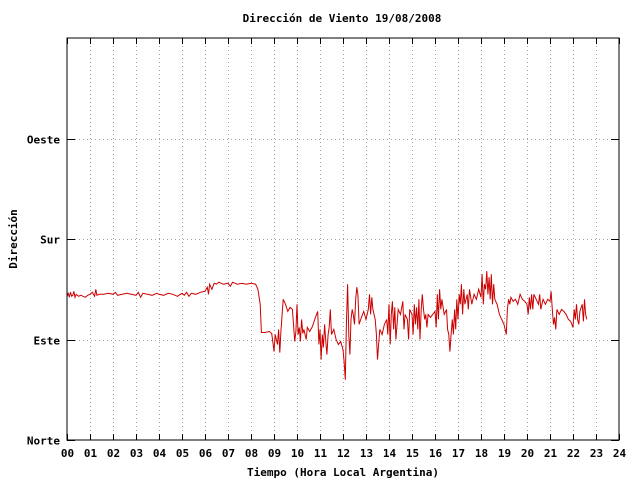  Describe the element at coordinates (343, 472) in the screenshot. I see `x-axis-label: Tiempo (Hora Local Argentina)` at that location.